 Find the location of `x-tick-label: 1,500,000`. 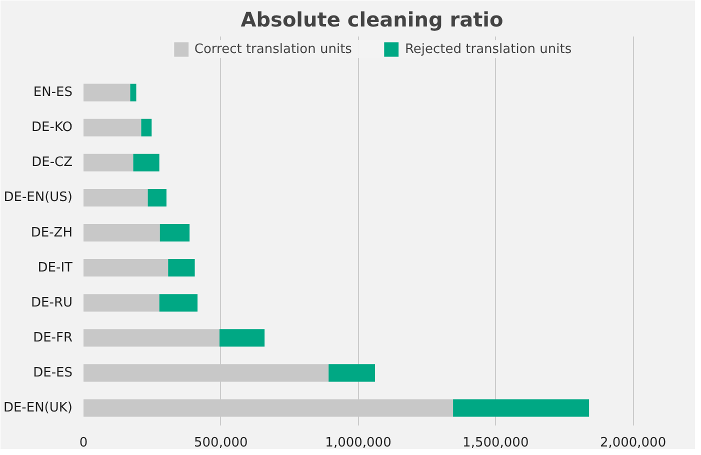

x-tick-label: 1,500,000 is located at coordinates (495, 443).